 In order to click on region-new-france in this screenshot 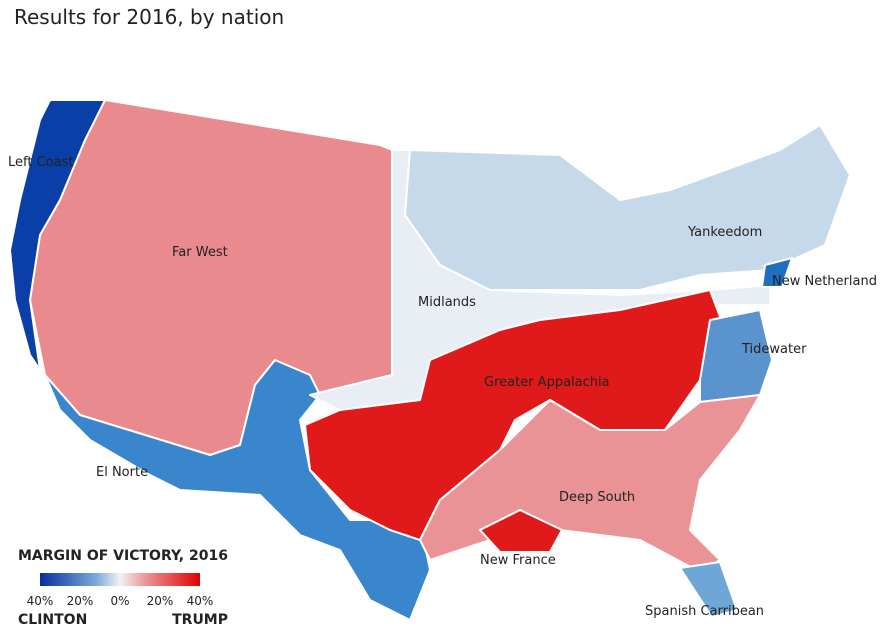, I will do `click(521, 531)`.